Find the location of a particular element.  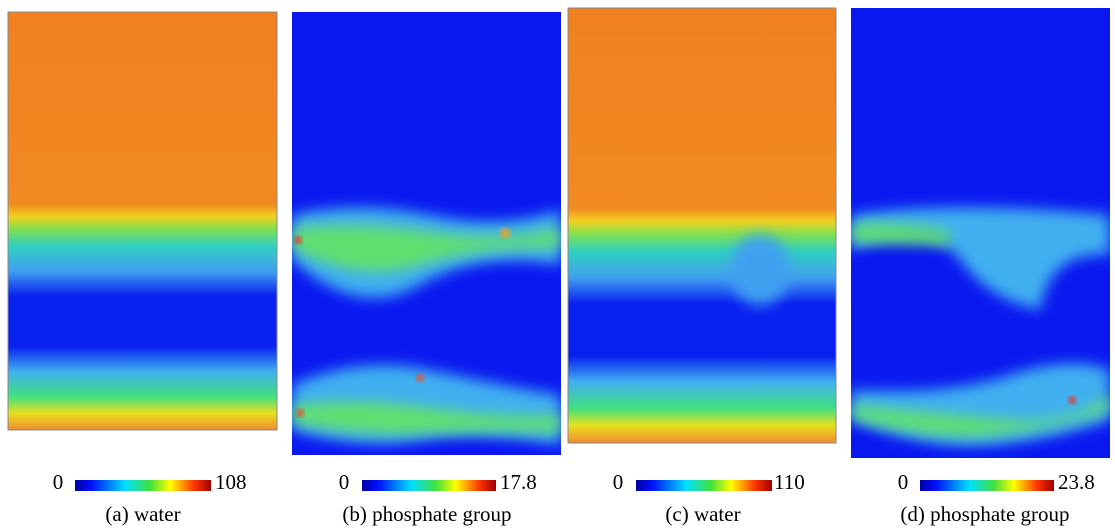

colorbar-max: 110 is located at coordinates (789, 482).